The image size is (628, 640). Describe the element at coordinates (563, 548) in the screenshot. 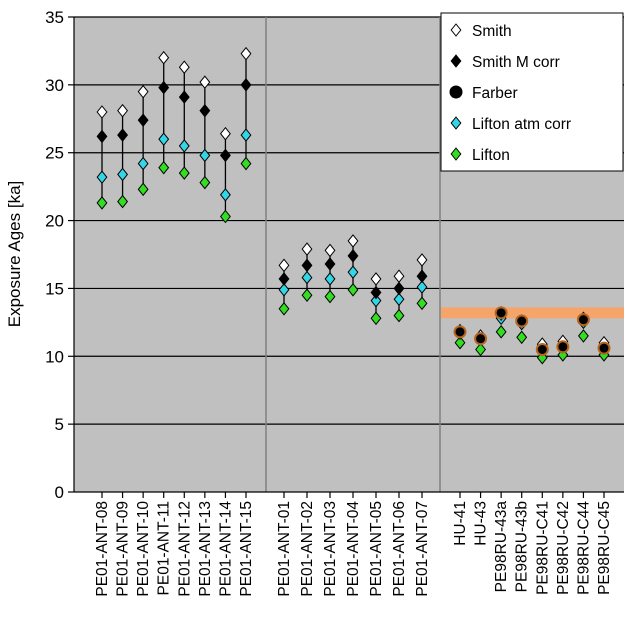

I see `x-tick-label-PE98RU-C42: PE98RU-C42` at that location.